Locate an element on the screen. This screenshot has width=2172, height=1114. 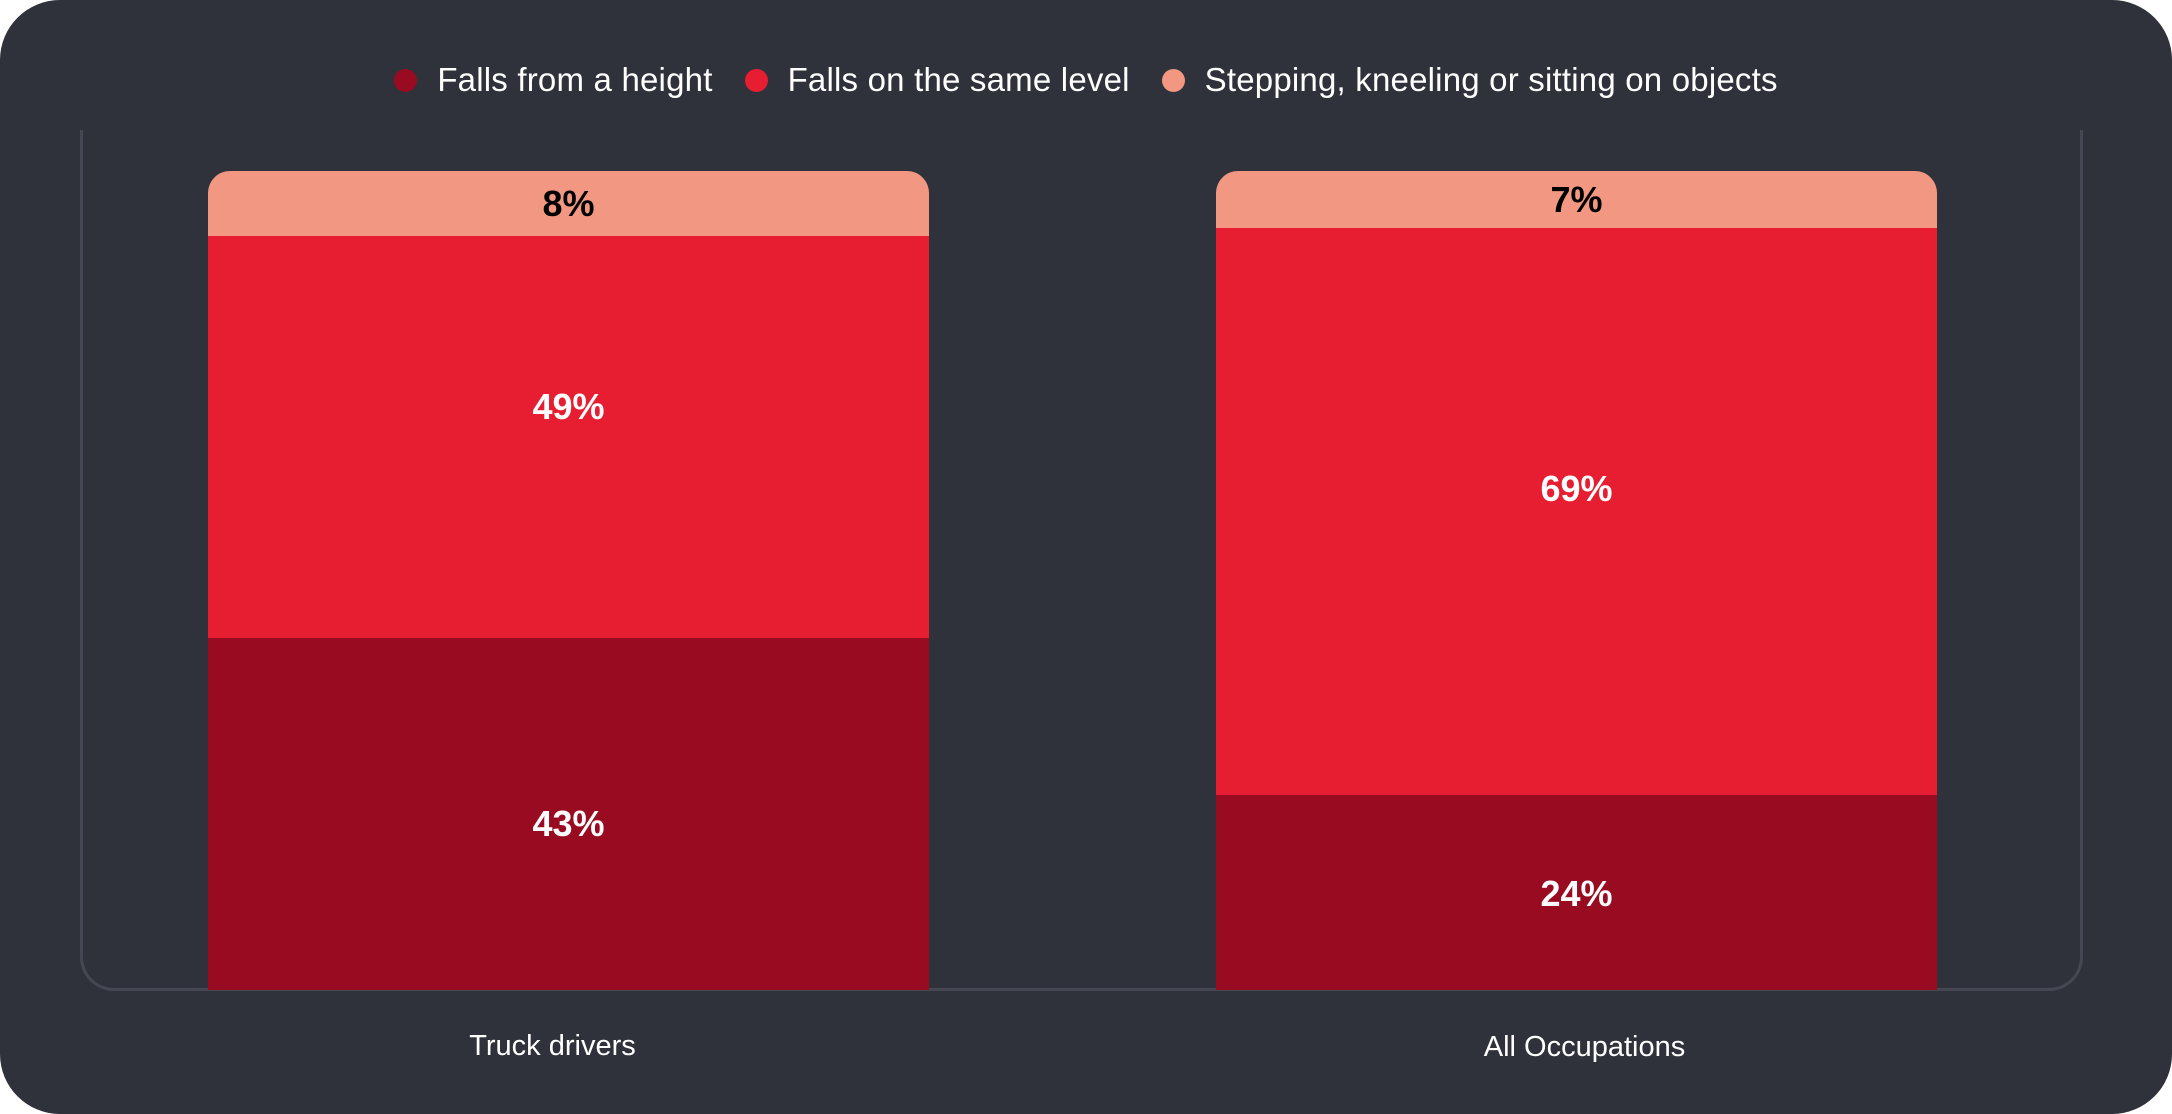
legend-label: Falls on the same level is located at coordinates (958, 79).